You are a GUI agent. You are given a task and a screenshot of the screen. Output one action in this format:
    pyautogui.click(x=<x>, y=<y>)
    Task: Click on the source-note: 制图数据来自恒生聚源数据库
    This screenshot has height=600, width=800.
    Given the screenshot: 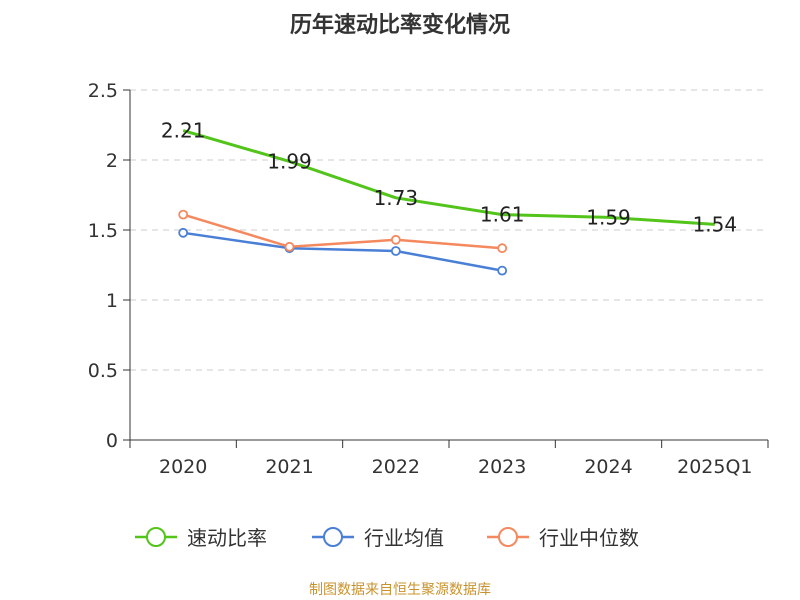 What is the action you would take?
    pyautogui.click(x=400, y=590)
    